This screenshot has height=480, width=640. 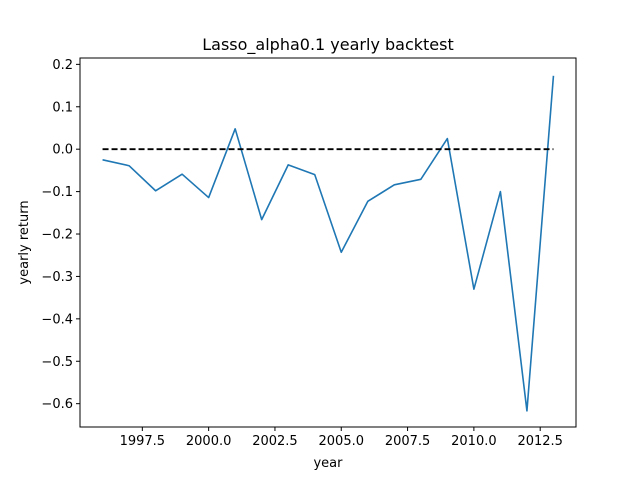 What do you see at coordinates (57, 319) in the screenshot?
I see `y-tick-label: −0.4` at bounding box center [57, 319].